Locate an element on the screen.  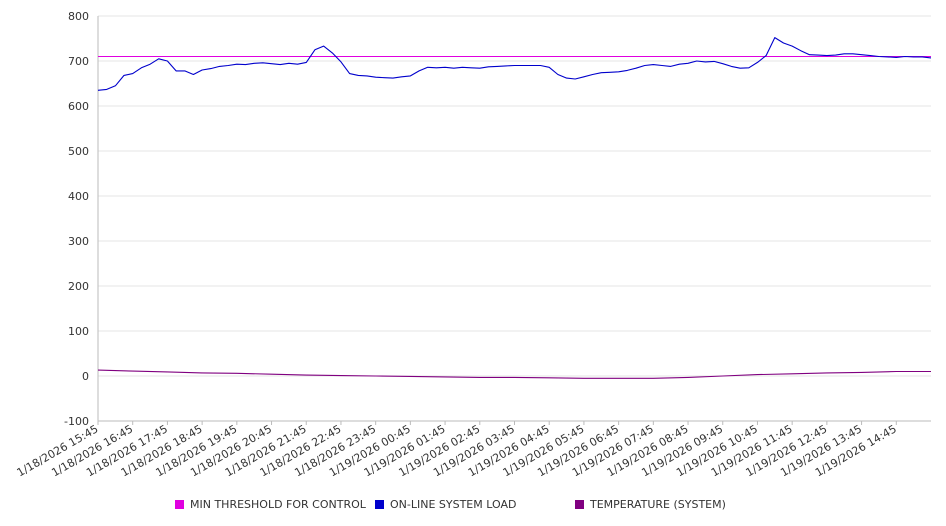
y-tick-label: 800 is located at coordinates (78, 16).